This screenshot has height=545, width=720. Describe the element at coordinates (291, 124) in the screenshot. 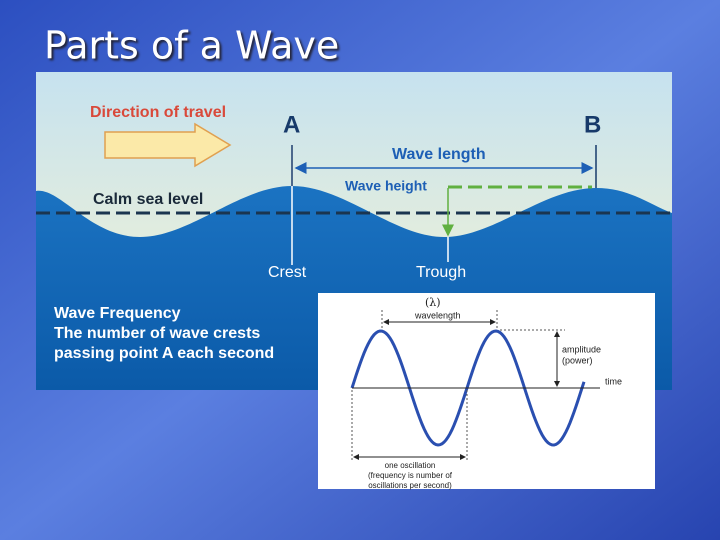

I see `point-a: A` at that location.